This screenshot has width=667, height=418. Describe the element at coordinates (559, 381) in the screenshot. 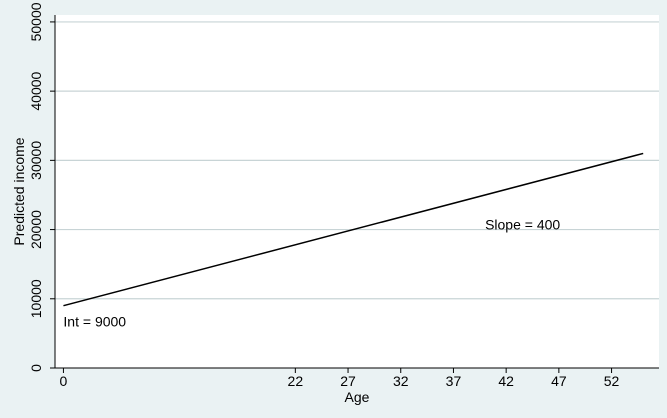

I see `x-tick-label: 47` at that location.